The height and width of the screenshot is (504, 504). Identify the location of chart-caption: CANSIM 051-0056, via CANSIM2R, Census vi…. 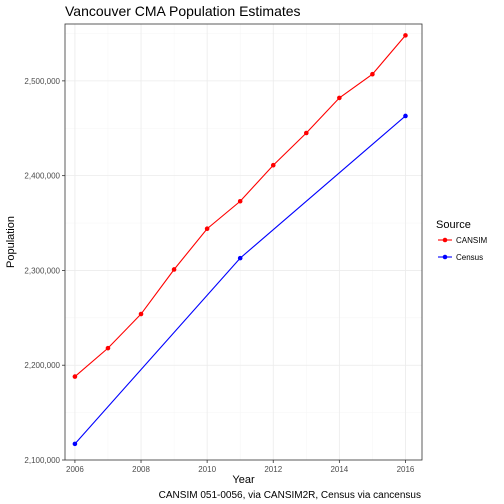
(290, 495).